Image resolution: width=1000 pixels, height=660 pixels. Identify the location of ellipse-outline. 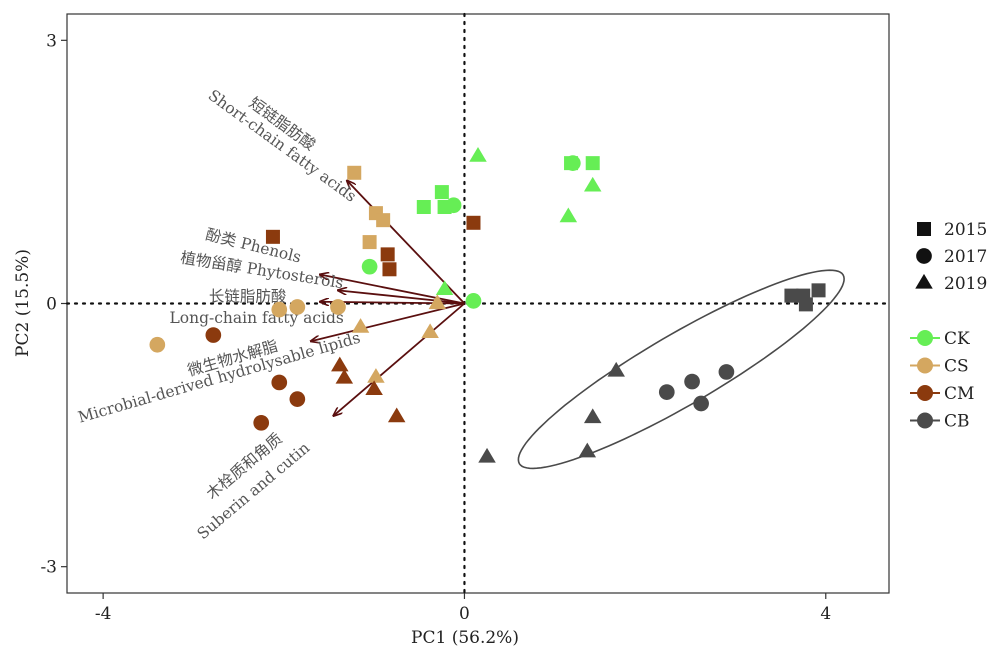
(681, 369).